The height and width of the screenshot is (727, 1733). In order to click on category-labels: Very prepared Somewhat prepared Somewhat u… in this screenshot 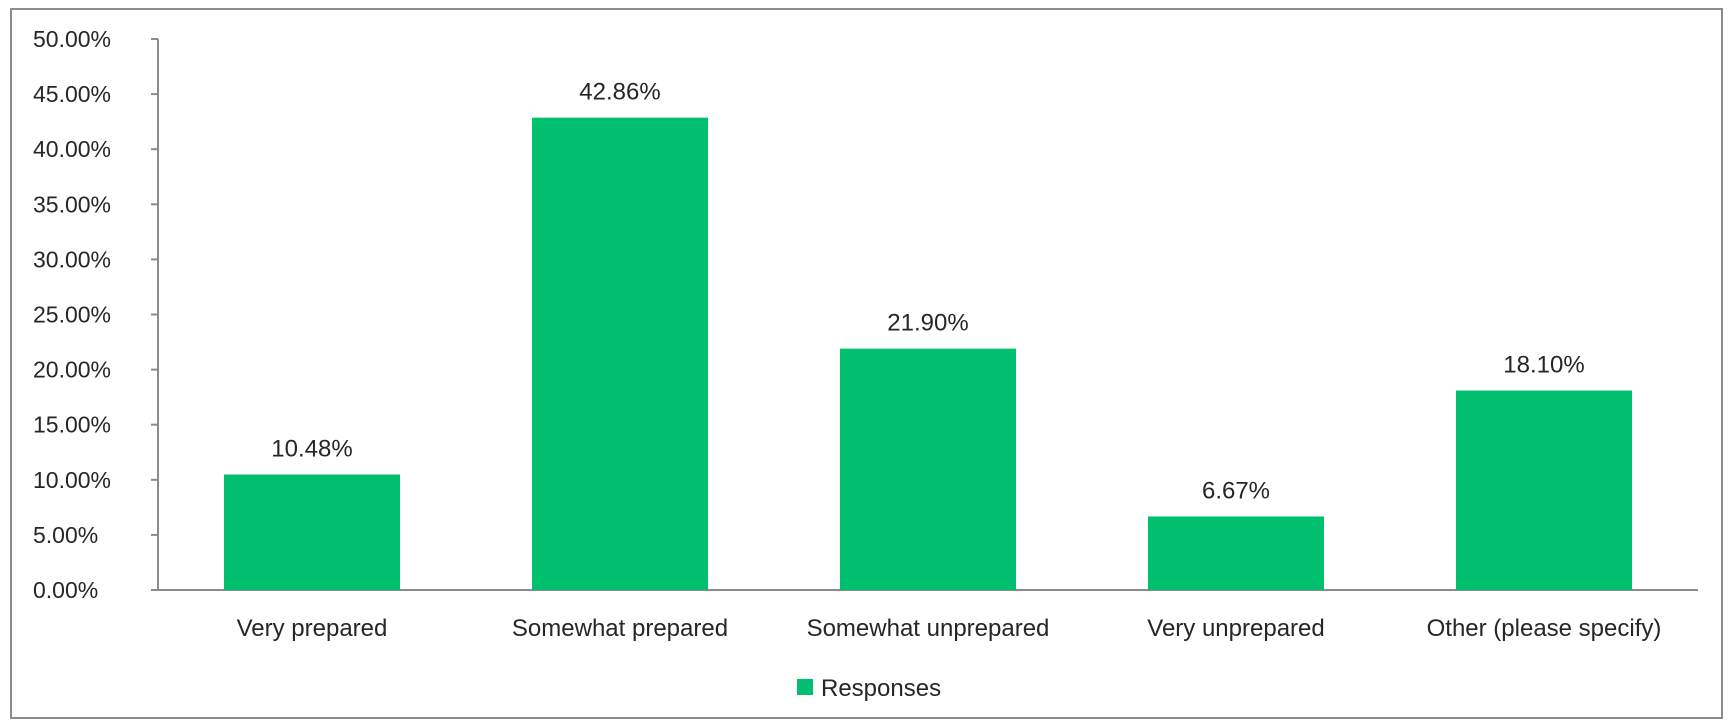, I will do `click(949, 628)`.